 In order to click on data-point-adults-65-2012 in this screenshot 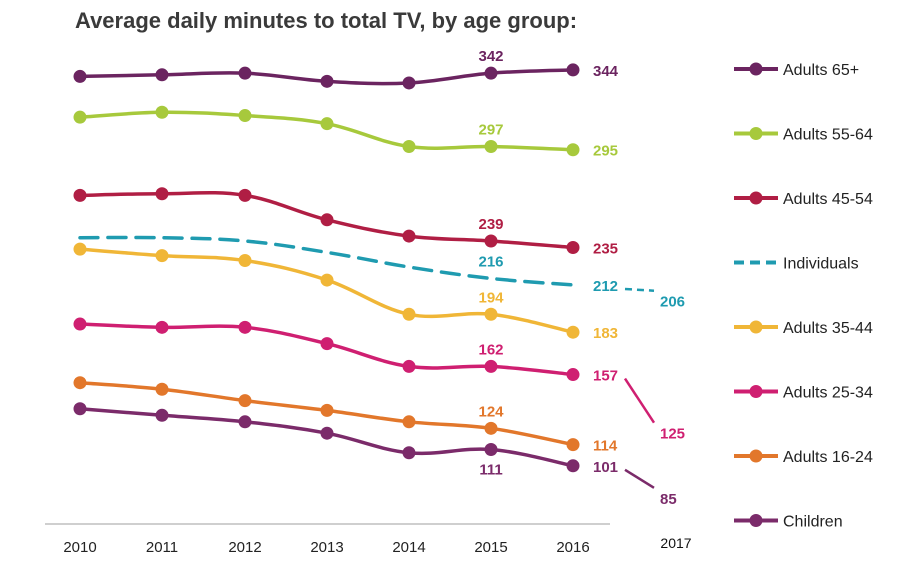, I will do `click(245, 73)`.